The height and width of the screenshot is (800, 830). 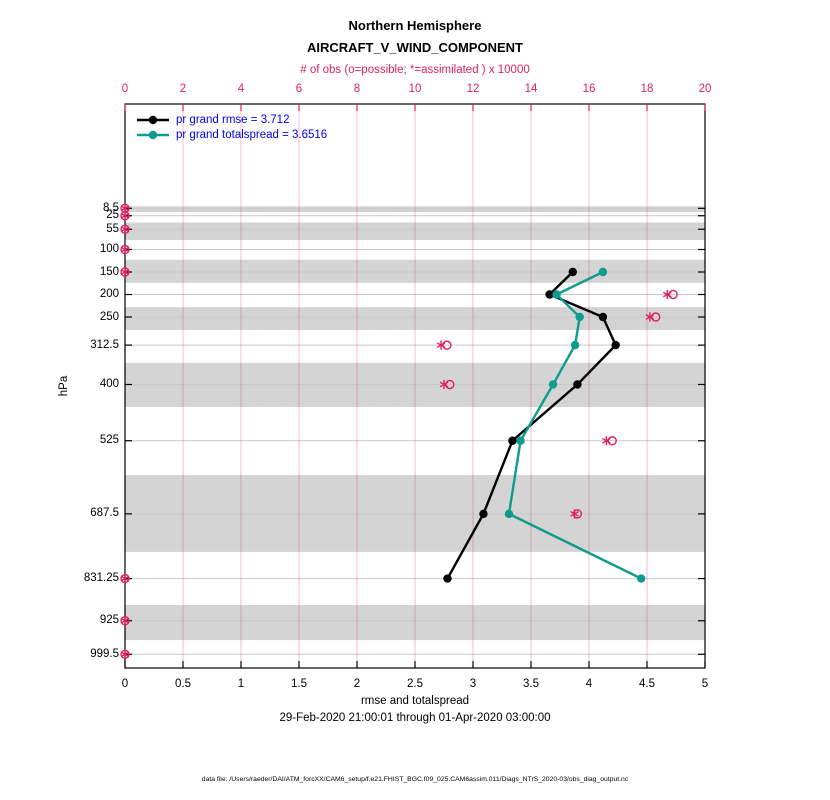 What do you see at coordinates (531, 684) in the screenshot?
I see `x-axis-tick-label: 3.5` at bounding box center [531, 684].